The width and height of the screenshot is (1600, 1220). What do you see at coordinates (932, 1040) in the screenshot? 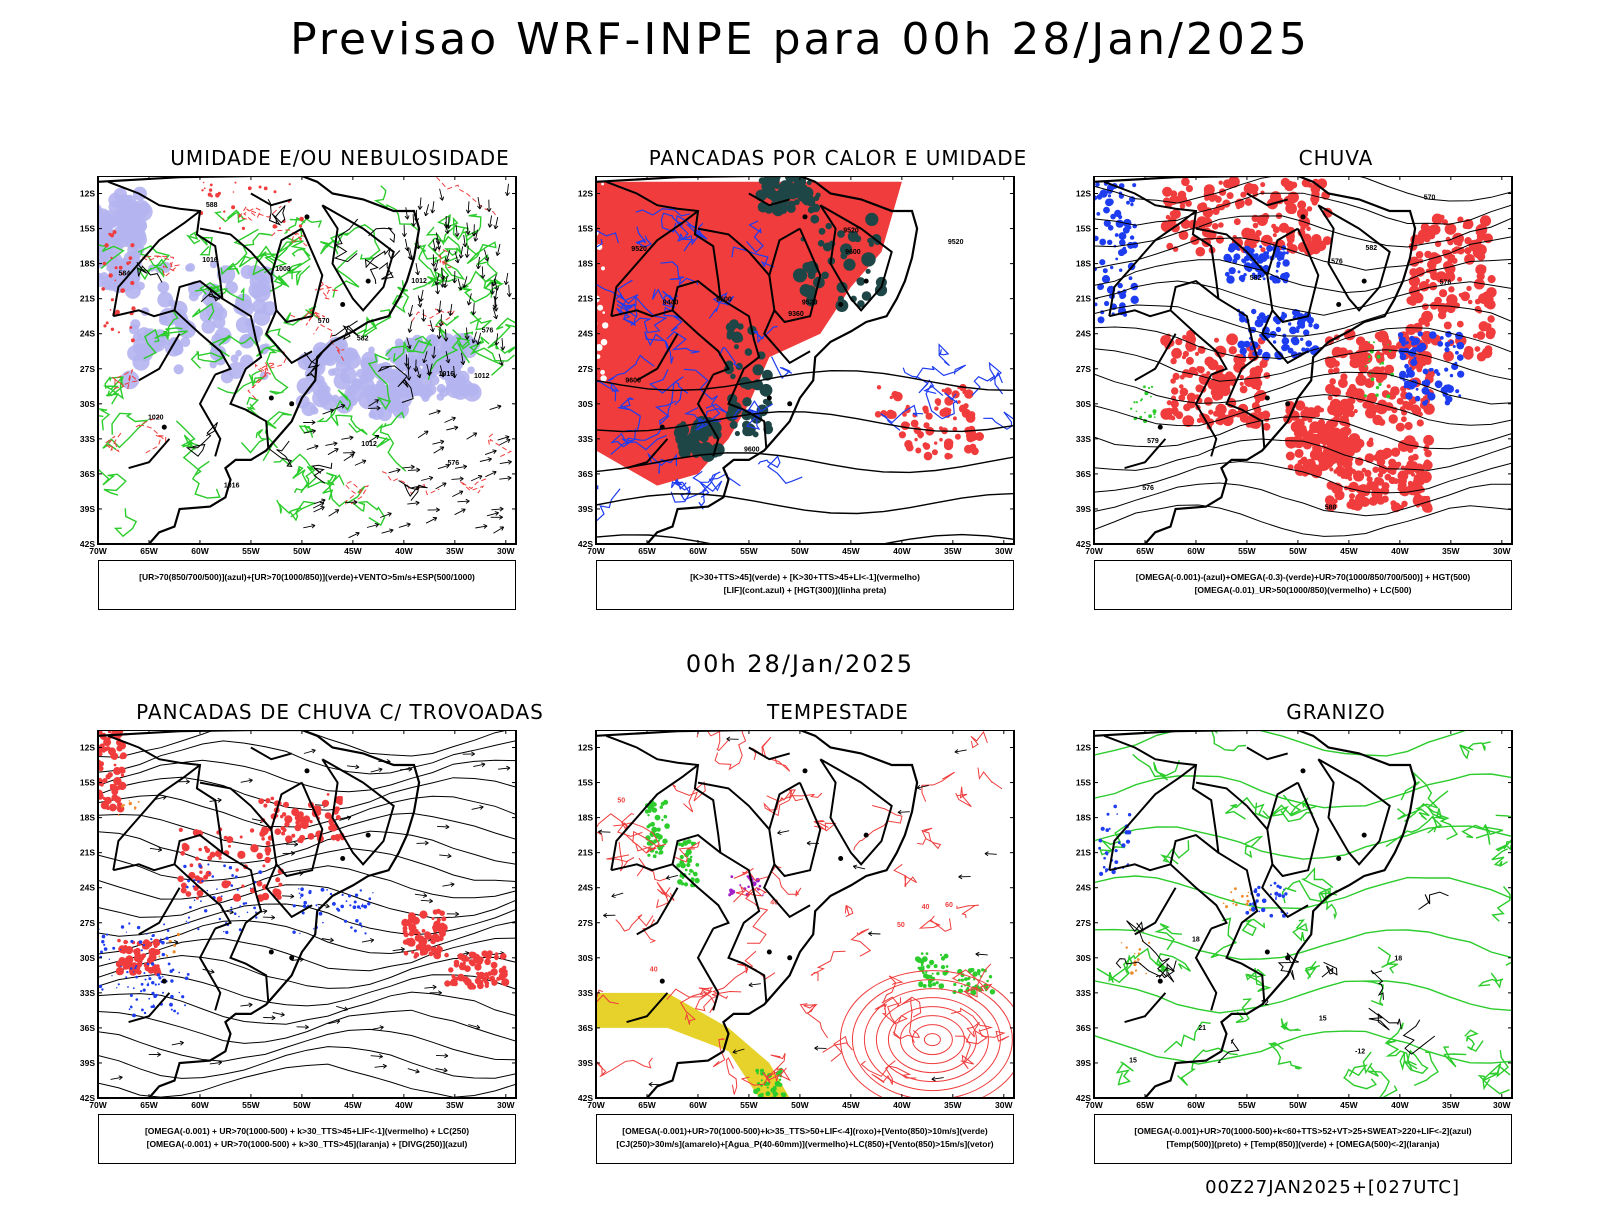
I see `closed-contour` at bounding box center [932, 1040].